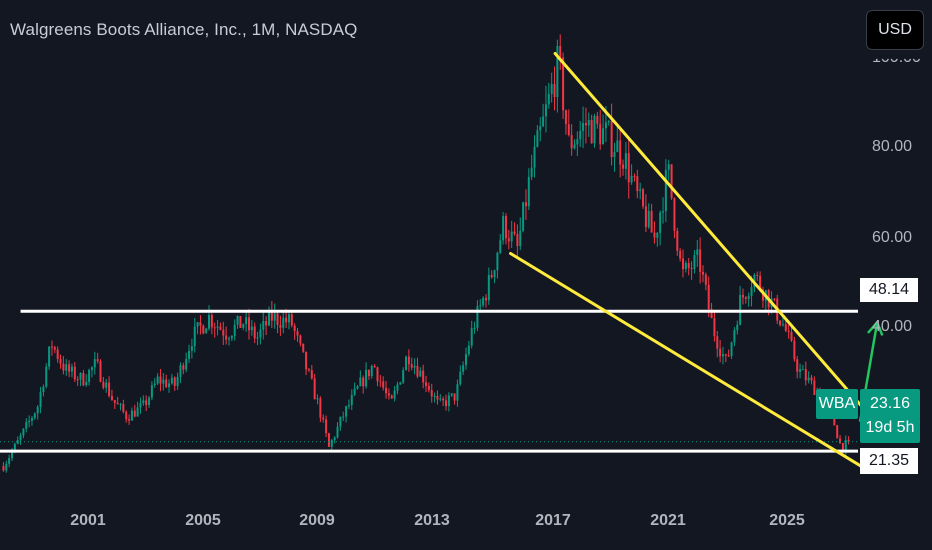  I want to click on bar-countdown: 19d 5h, so click(890, 427).